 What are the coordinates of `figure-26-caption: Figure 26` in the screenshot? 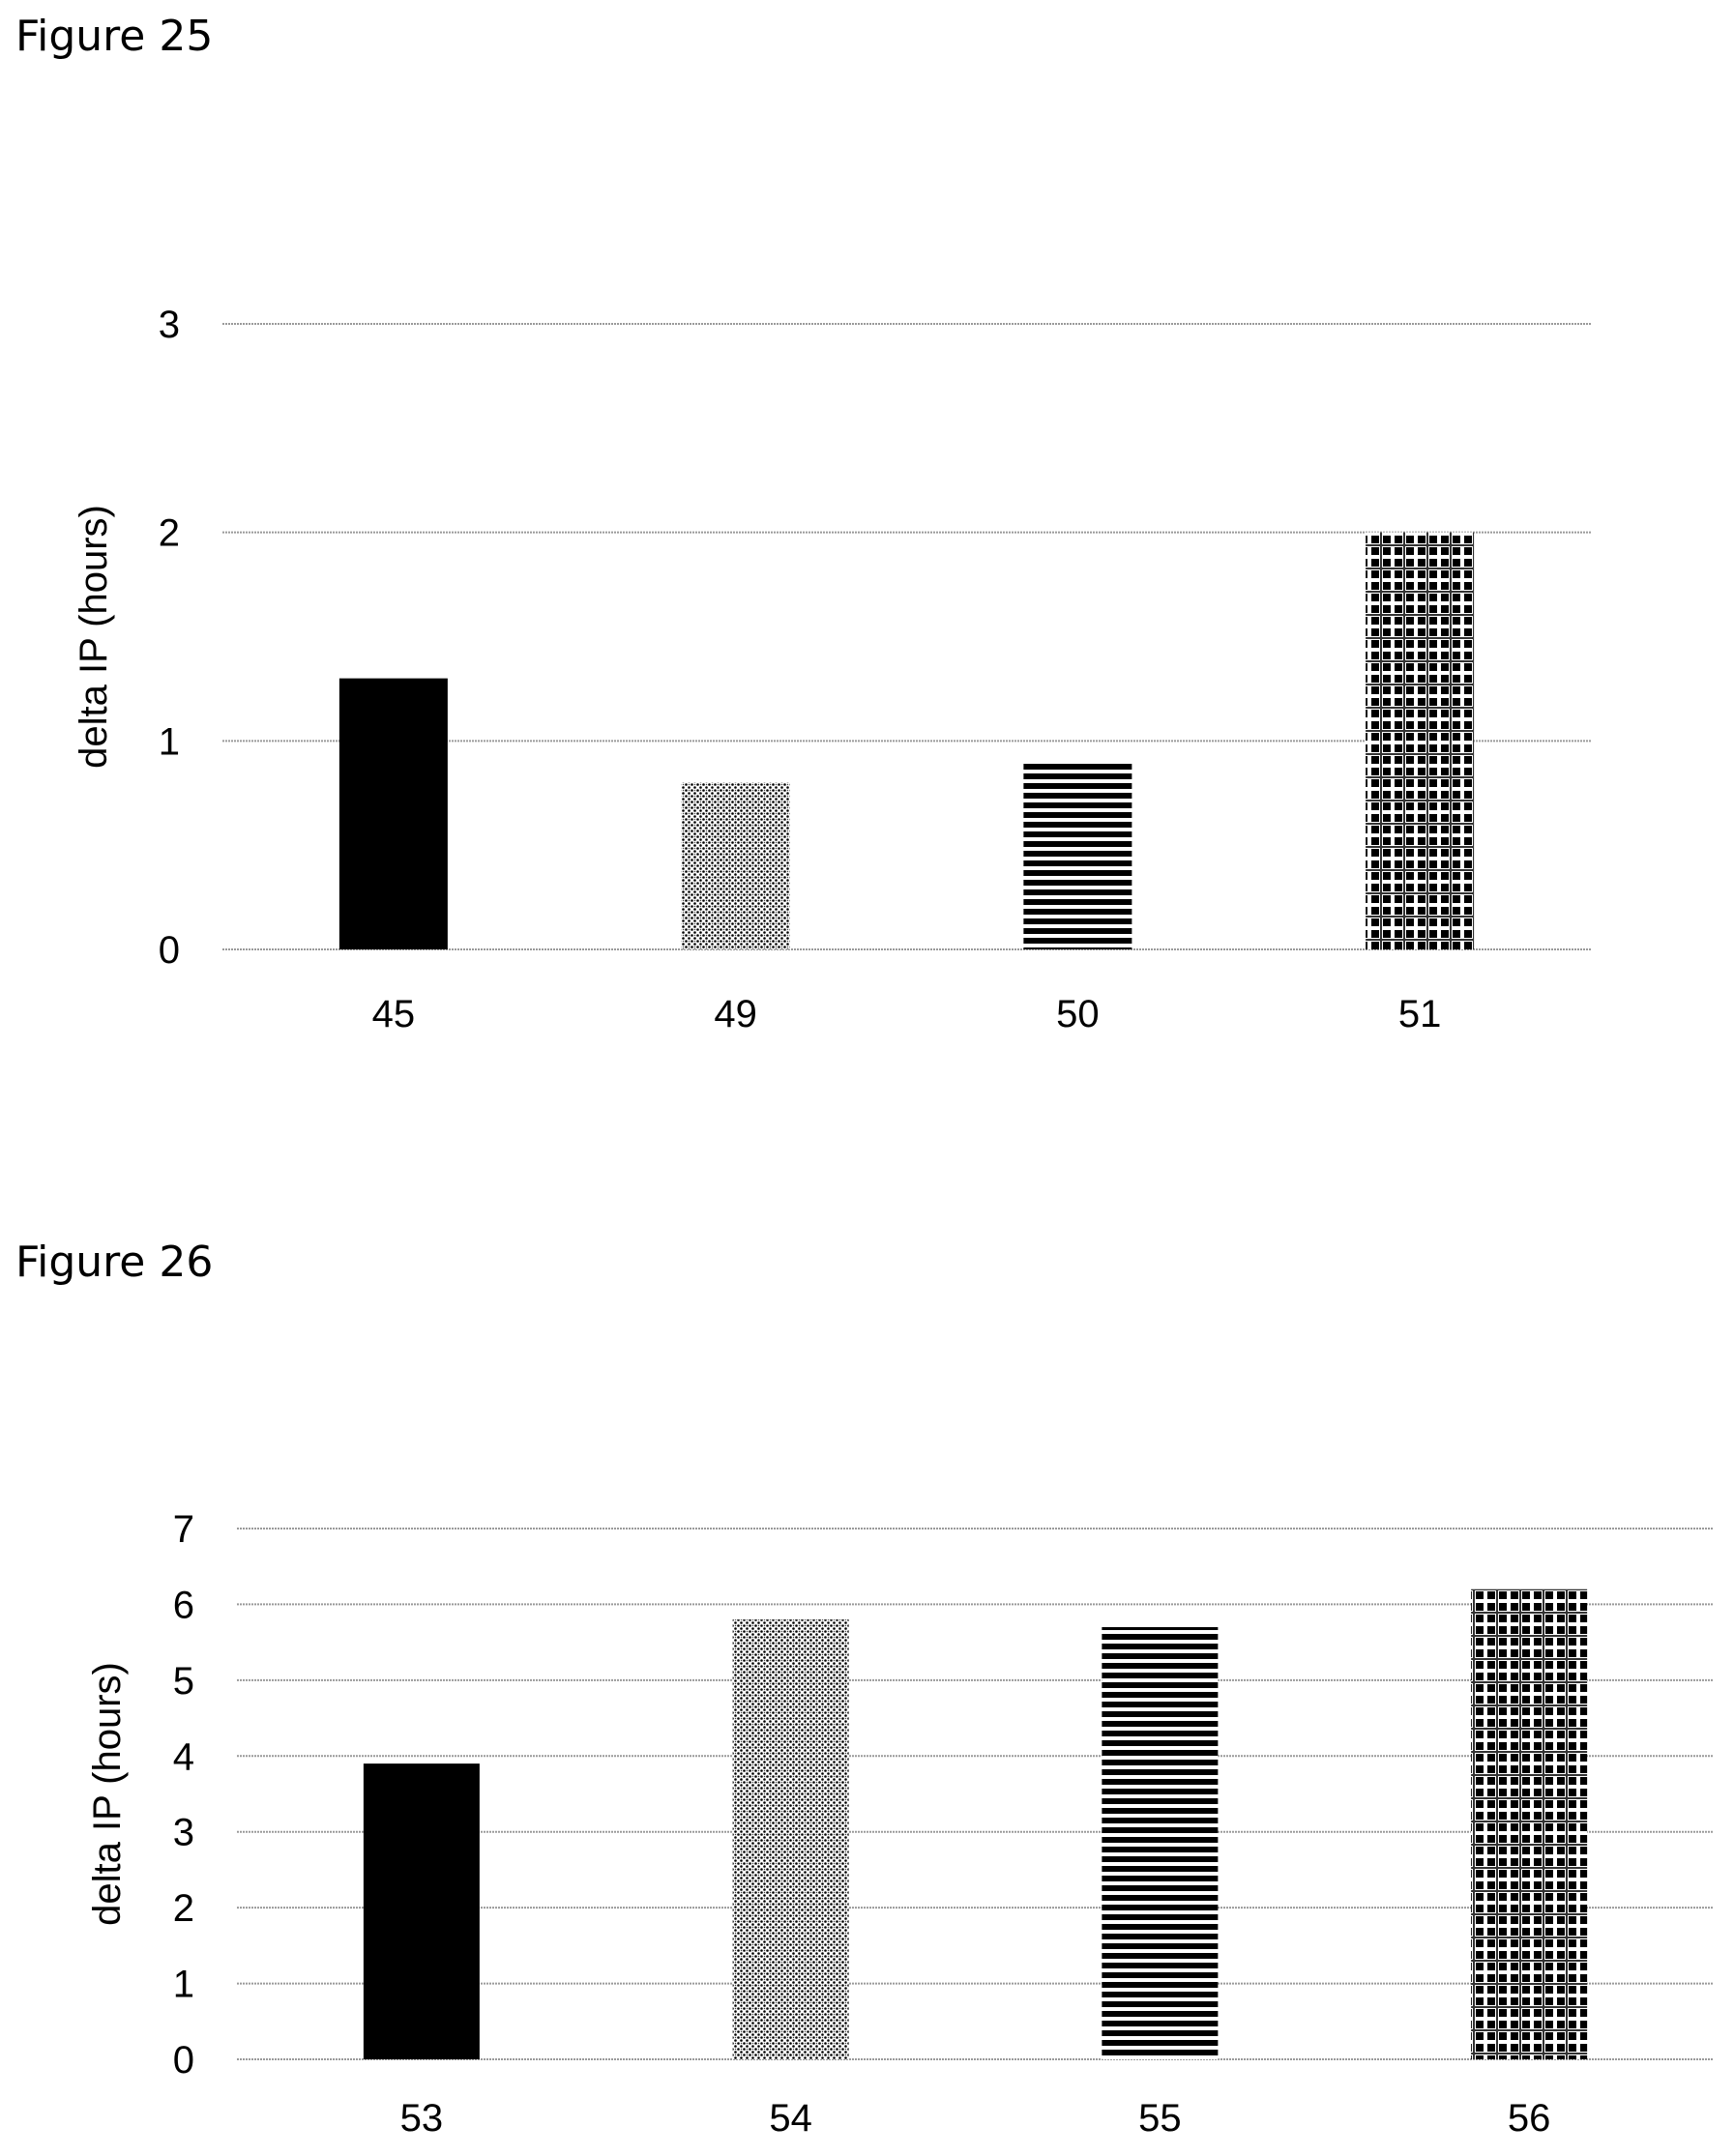 It's located at (114, 1262).